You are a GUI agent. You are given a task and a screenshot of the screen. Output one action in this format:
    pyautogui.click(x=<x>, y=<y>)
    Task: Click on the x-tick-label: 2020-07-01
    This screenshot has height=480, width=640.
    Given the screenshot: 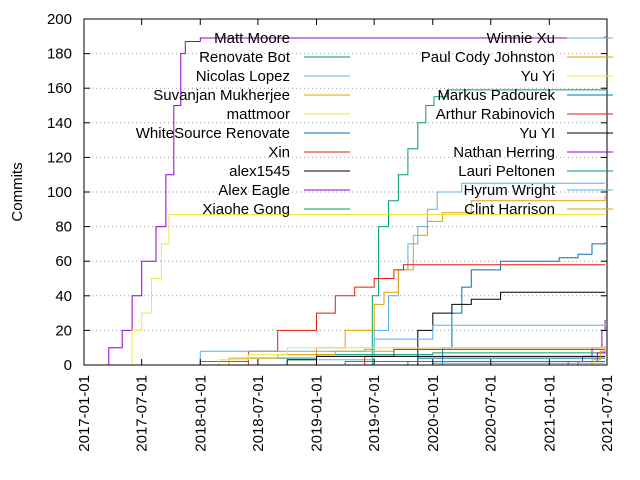 What is the action you would take?
    pyautogui.click(x=491, y=413)
    